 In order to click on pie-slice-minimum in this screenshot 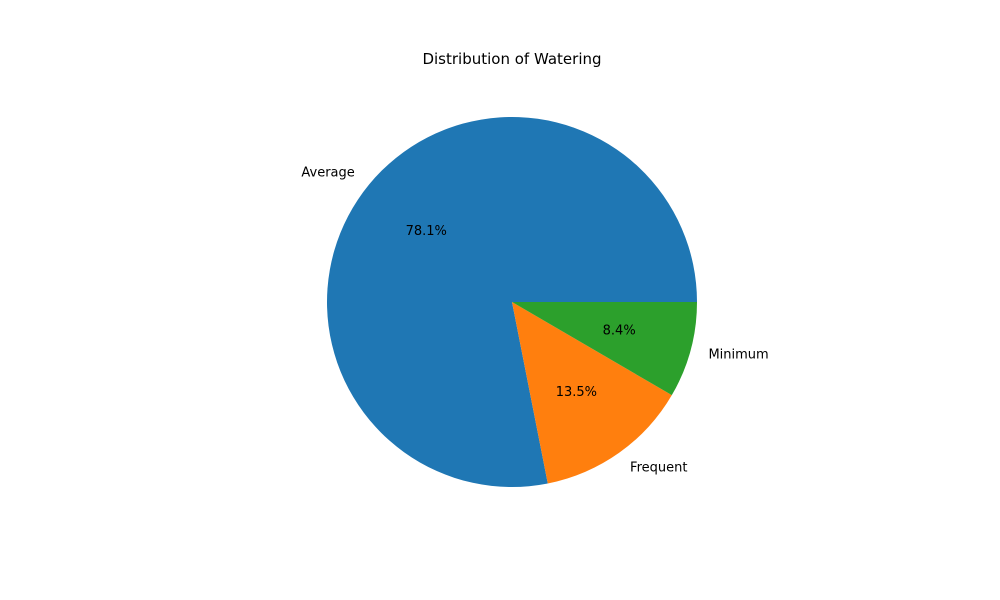, I will do `click(604, 349)`.